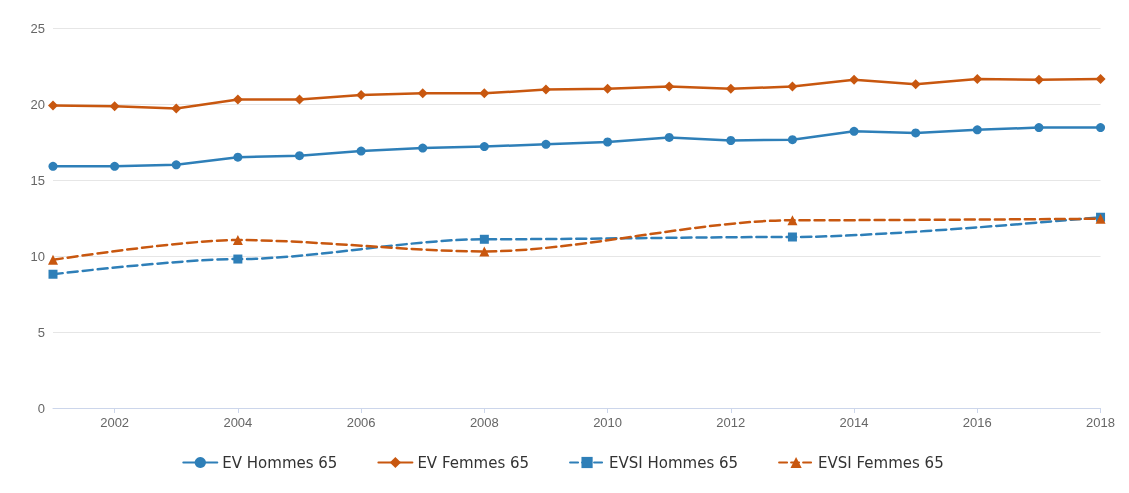 This screenshot has height=493, width=1129. What do you see at coordinates (731, 422) in the screenshot?
I see `x-tick-label: 2012` at bounding box center [731, 422].